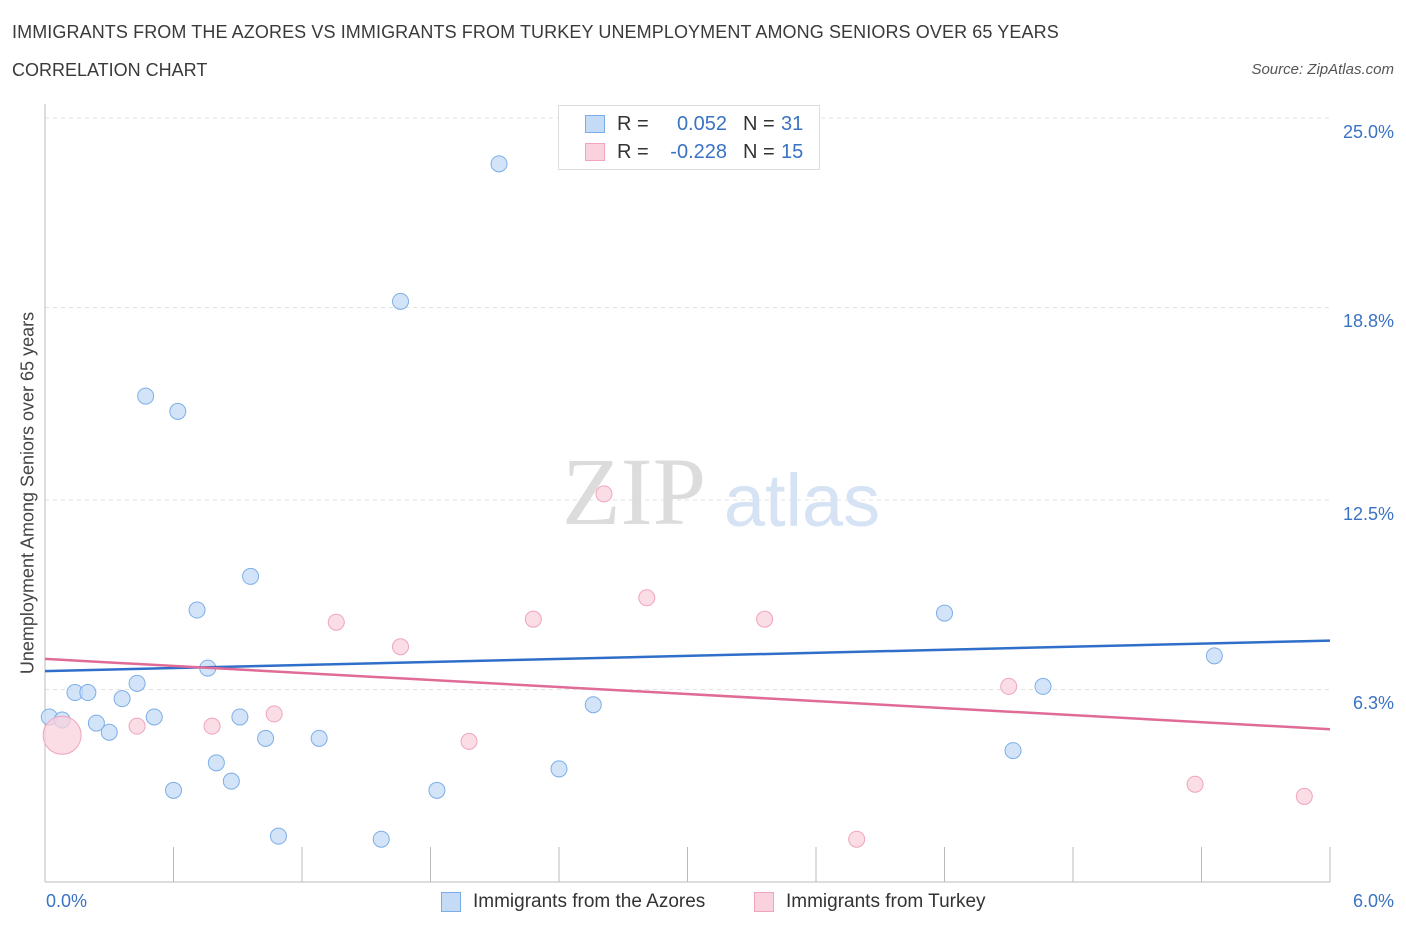  What do you see at coordinates (687, 656) in the screenshot?
I see `azores-trend-line` at bounding box center [687, 656].